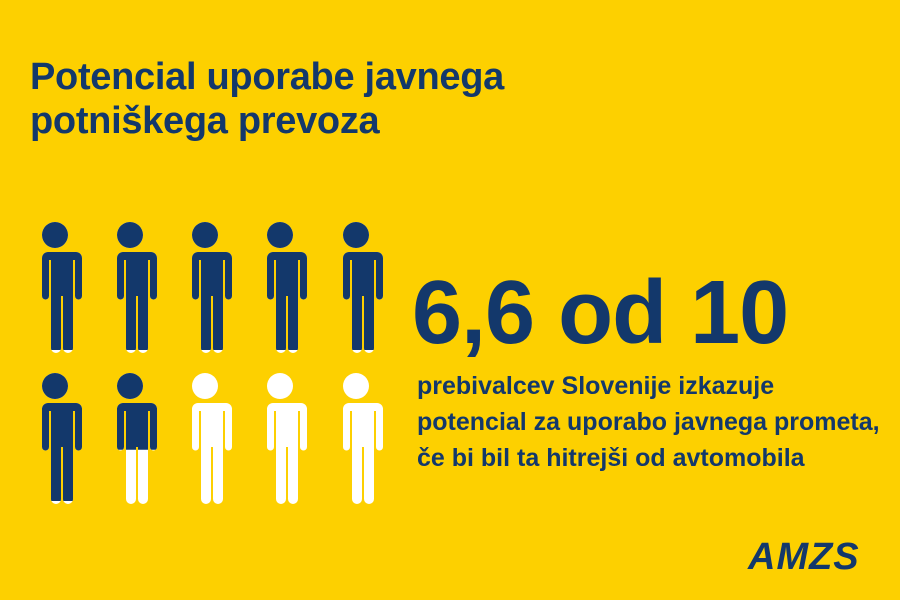 The height and width of the screenshot is (600, 900). I want to click on amzs-logo: AMZS, so click(804, 557).